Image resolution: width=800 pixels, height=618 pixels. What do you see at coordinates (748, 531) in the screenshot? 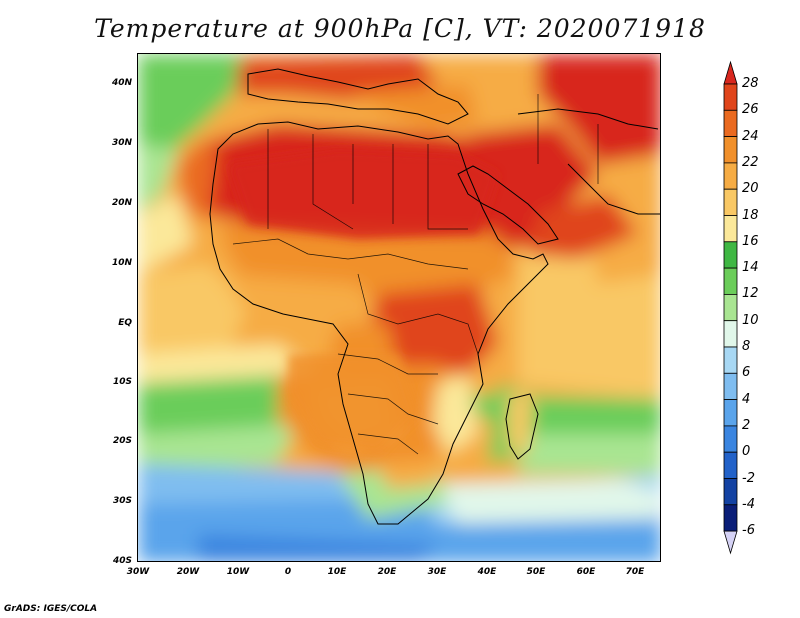
I see `colorbar-label: -6` at bounding box center [748, 531].